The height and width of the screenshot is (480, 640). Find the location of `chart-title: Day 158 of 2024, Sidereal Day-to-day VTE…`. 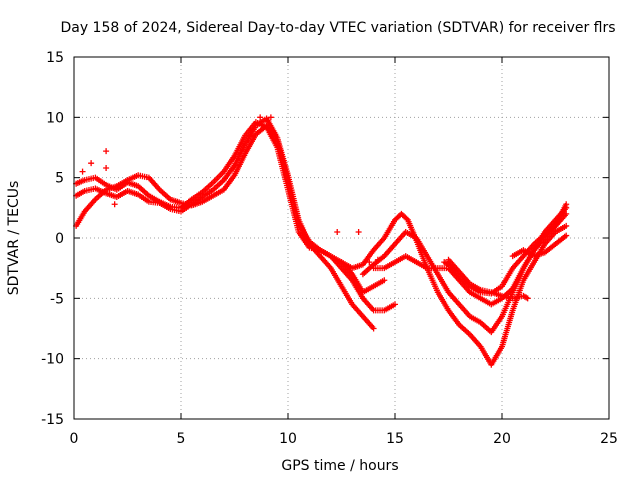

chart-title: Day 158 of 2024, Sidereal Day-to-day VTE… is located at coordinates (337, 28).